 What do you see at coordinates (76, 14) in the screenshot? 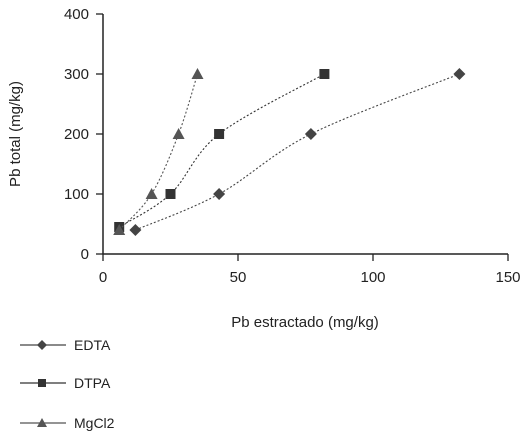
I see `y-tick-label: 400` at bounding box center [76, 14].